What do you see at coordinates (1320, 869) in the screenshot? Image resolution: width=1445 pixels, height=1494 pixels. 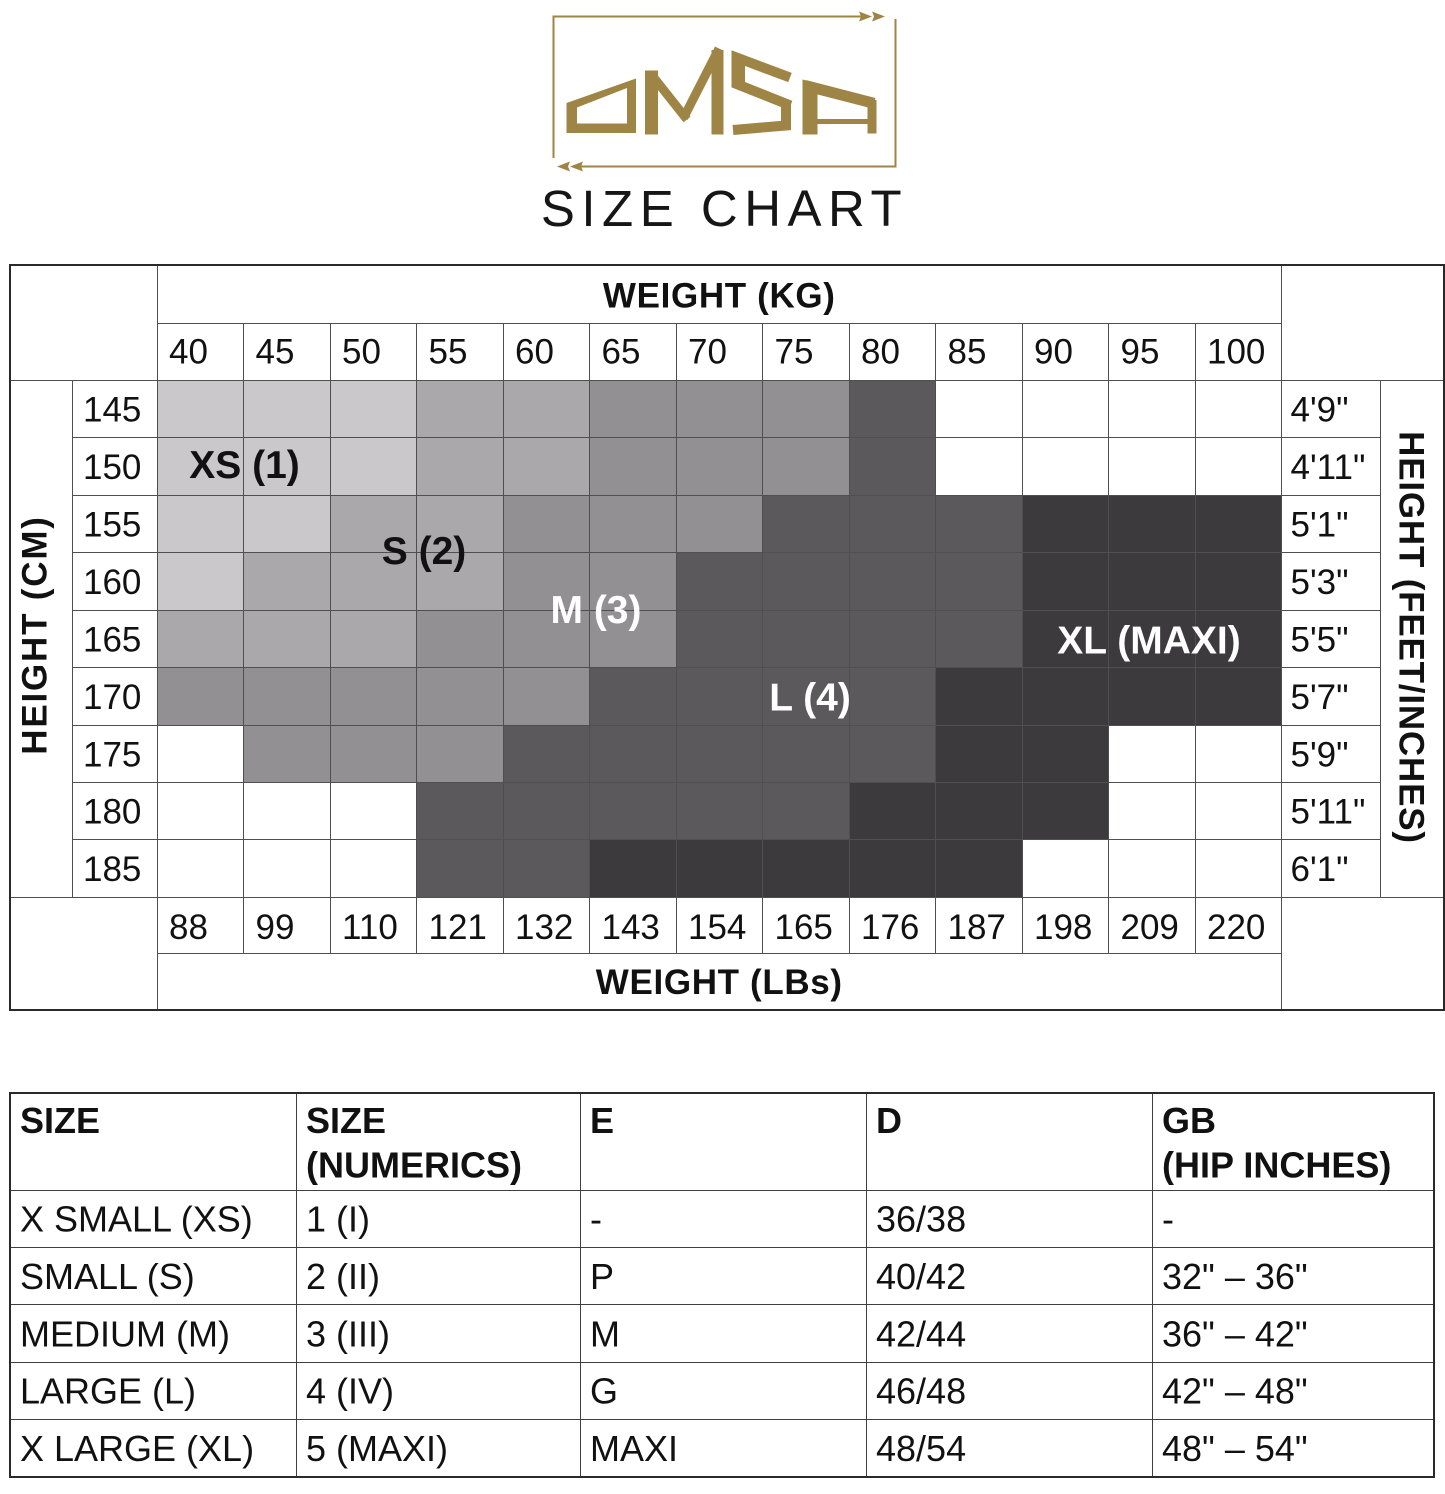 I see `svg-text: 6'1"` at bounding box center [1320, 869].